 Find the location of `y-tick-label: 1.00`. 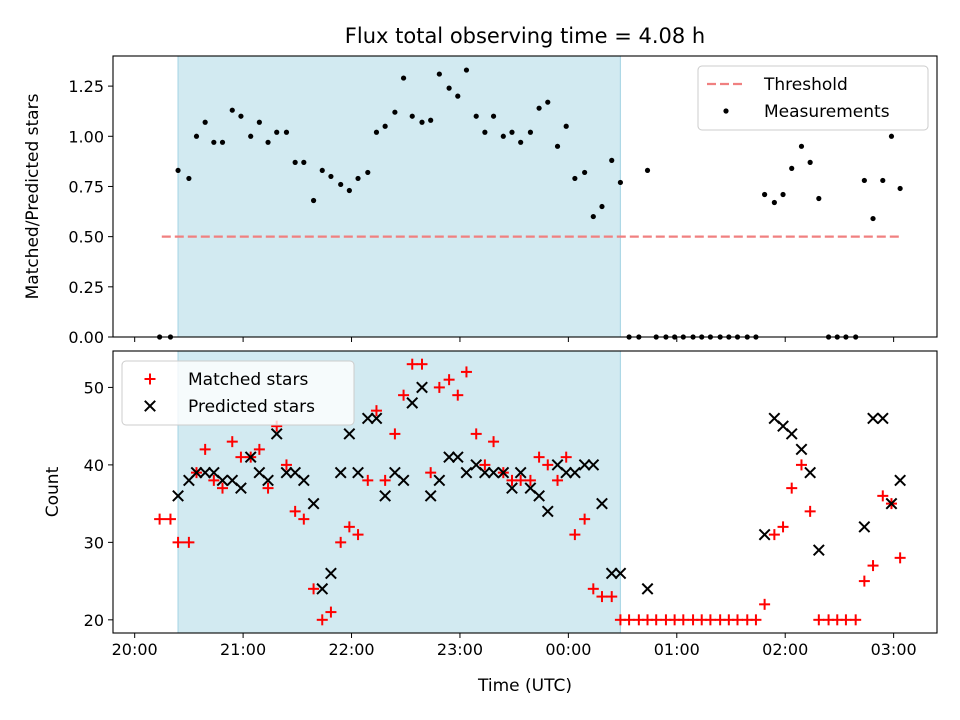

y-tick-label: 1.00 is located at coordinates (86, 136).